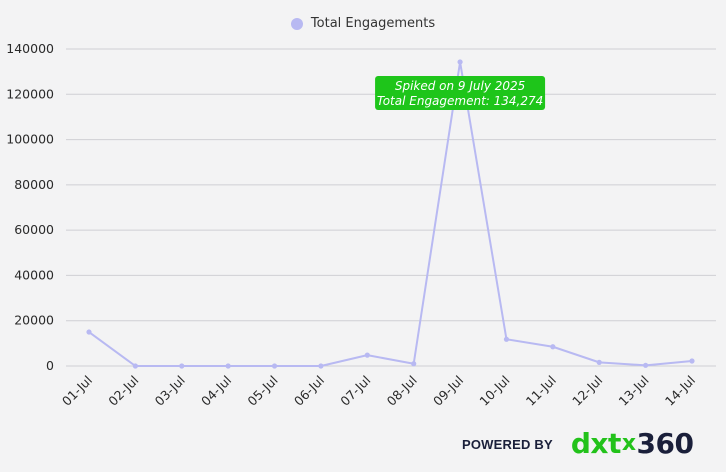 The image size is (726, 472). Describe the element at coordinates (170, 391) in the screenshot. I see `x-tick-label: 03-Jul` at that location.